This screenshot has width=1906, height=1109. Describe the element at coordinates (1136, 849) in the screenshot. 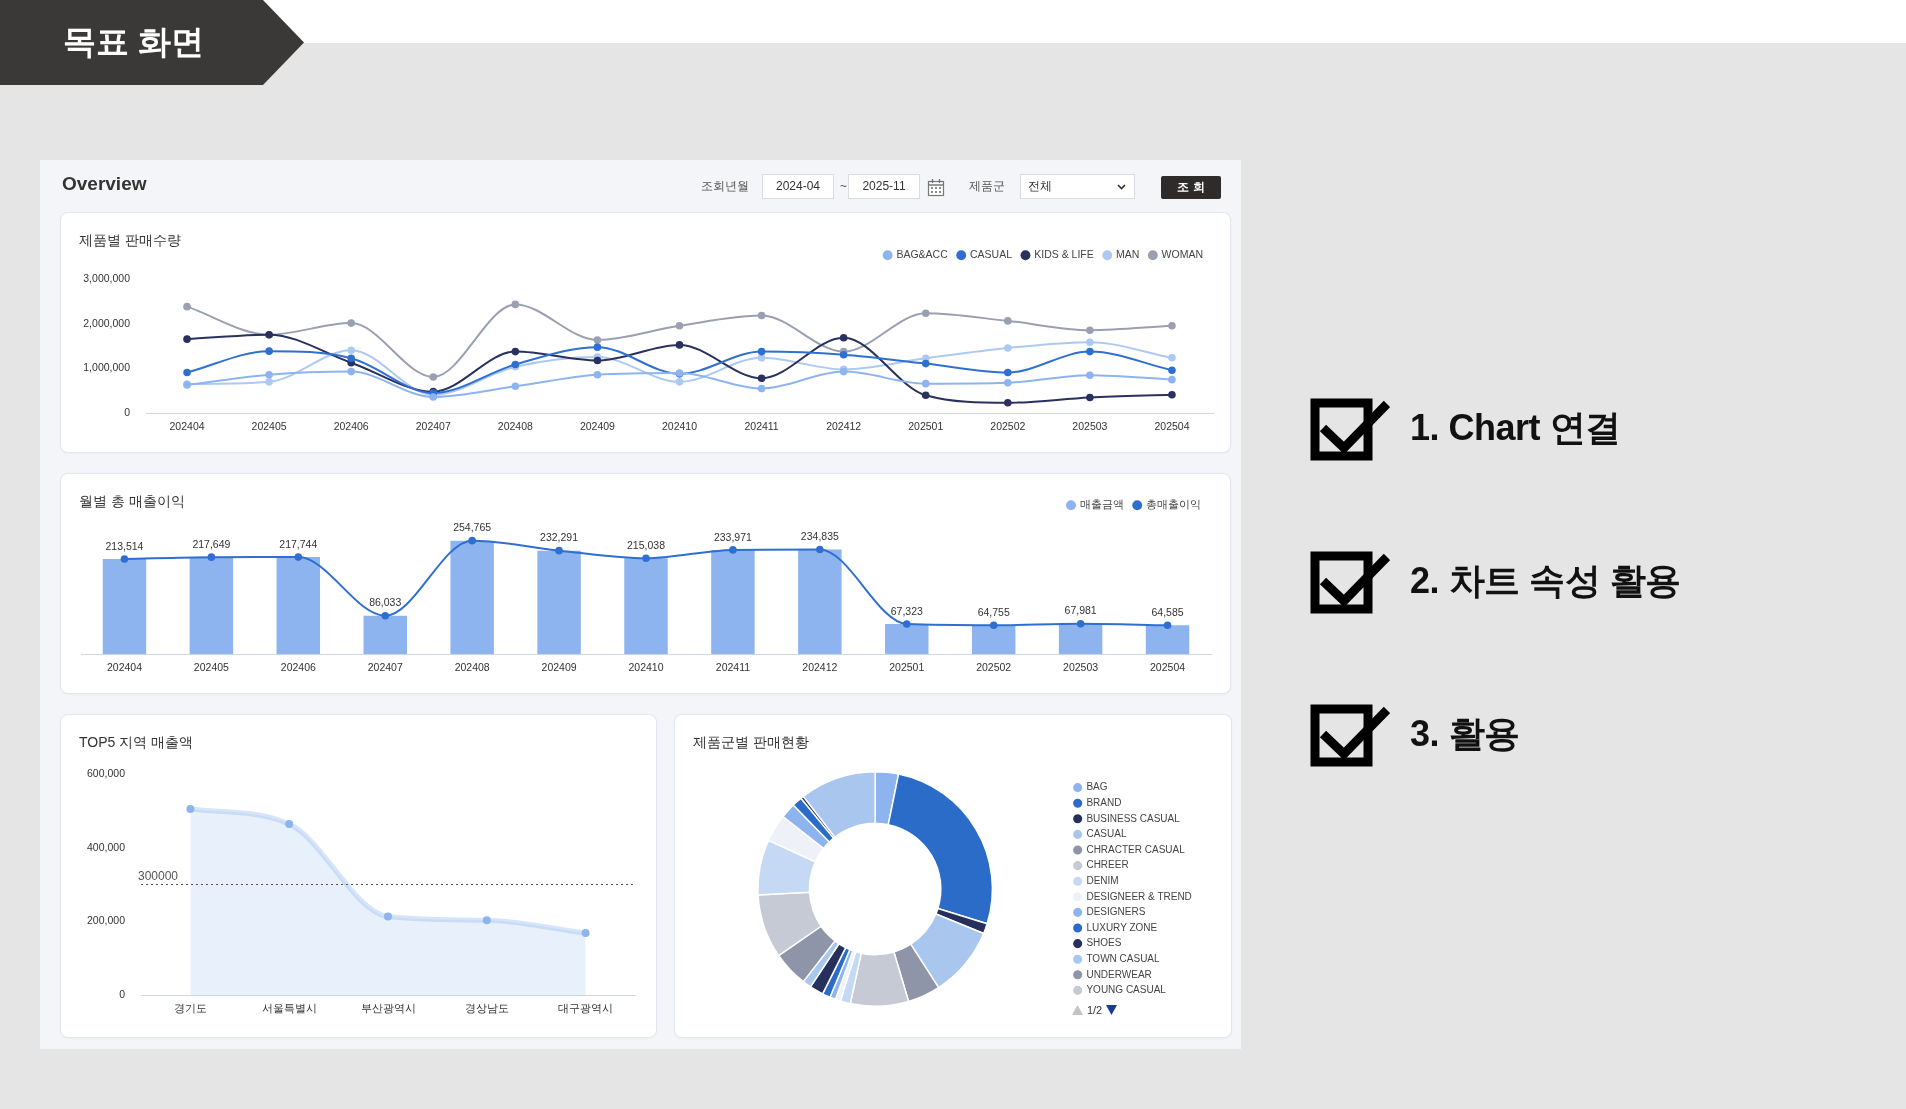

I see `legend-label: CHRACTER CASUAL` at that location.